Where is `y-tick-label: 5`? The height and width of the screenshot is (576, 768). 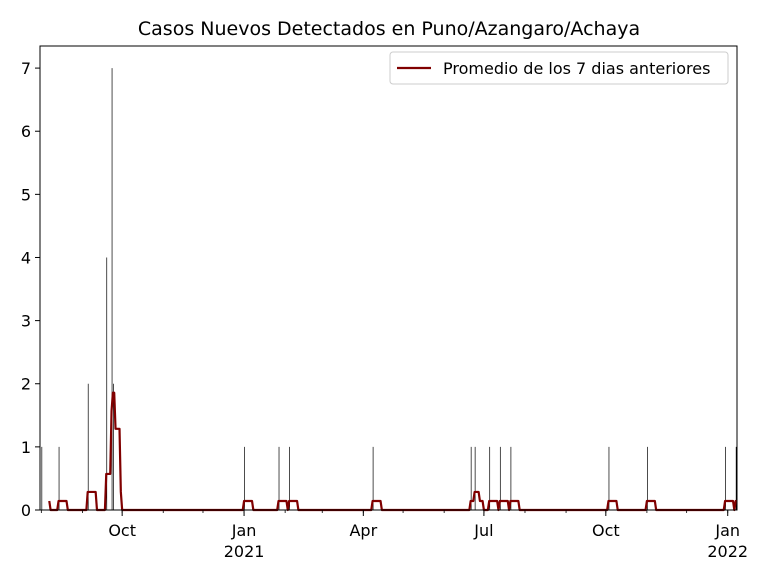
y-tick-label: 5 is located at coordinates (26, 194).